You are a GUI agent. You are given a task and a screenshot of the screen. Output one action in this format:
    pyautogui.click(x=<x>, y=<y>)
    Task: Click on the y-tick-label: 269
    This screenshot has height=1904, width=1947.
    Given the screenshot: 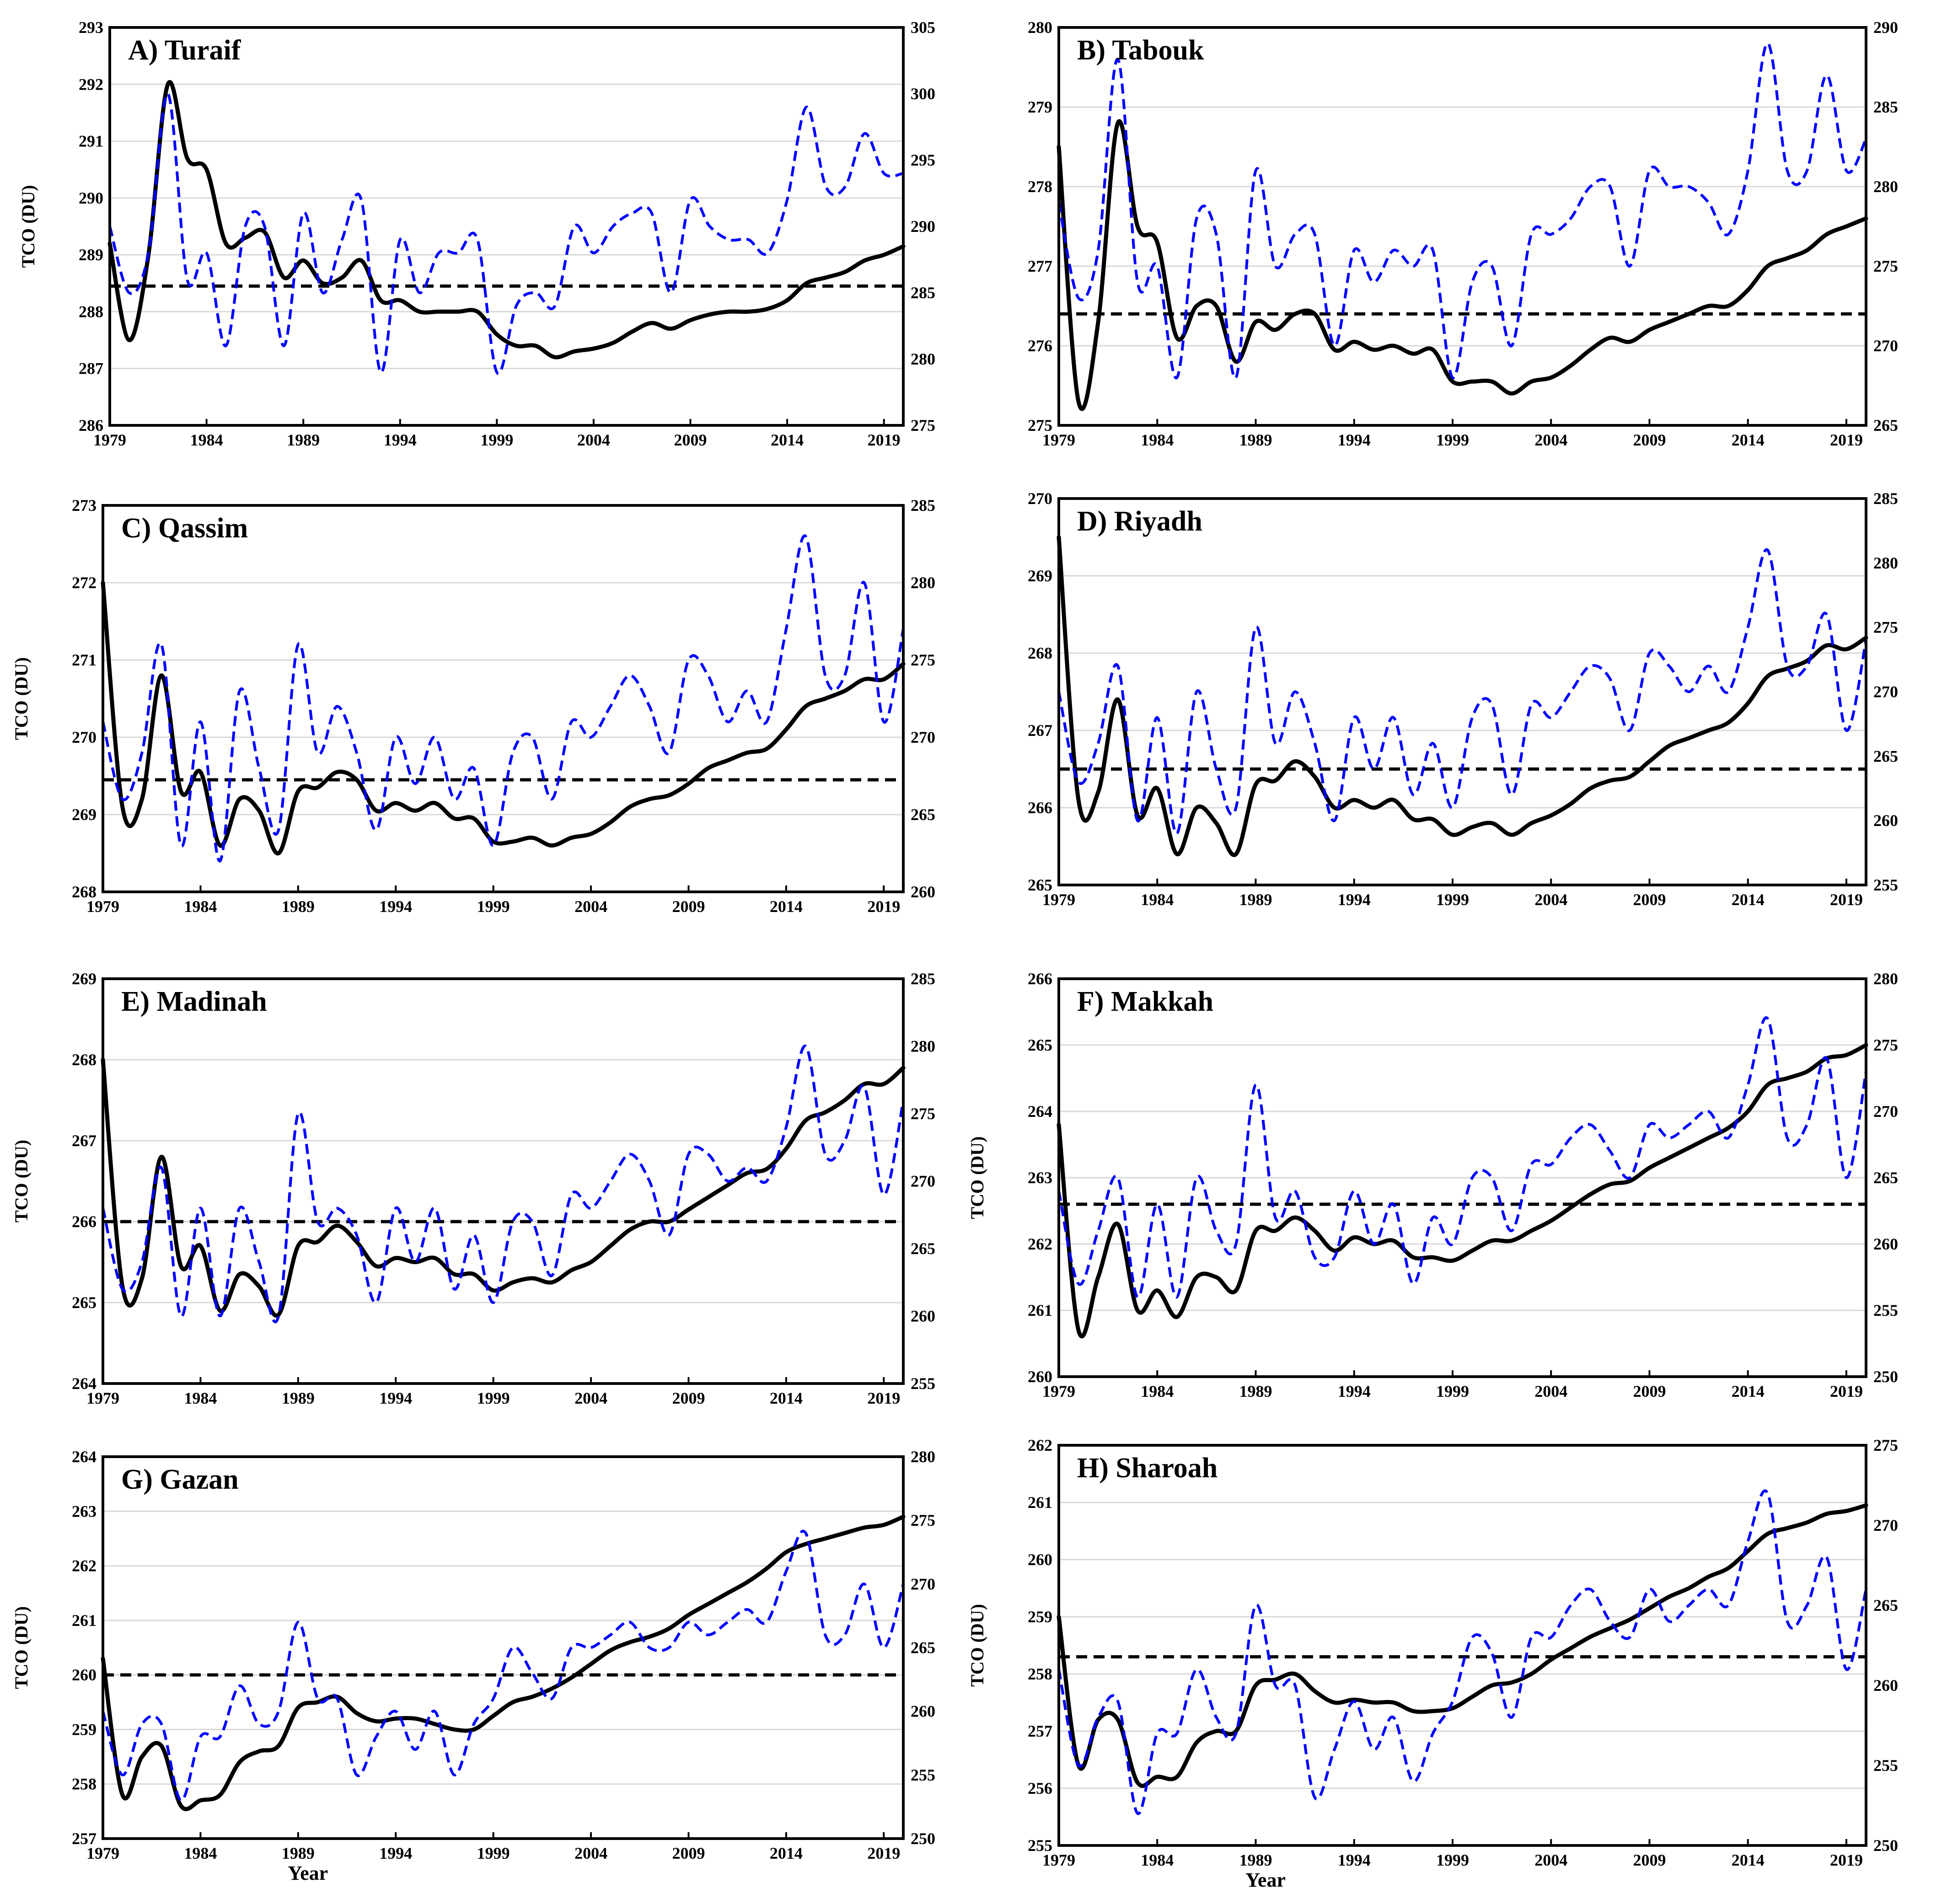 What is the action you would take?
    pyautogui.click(x=1040, y=576)
    